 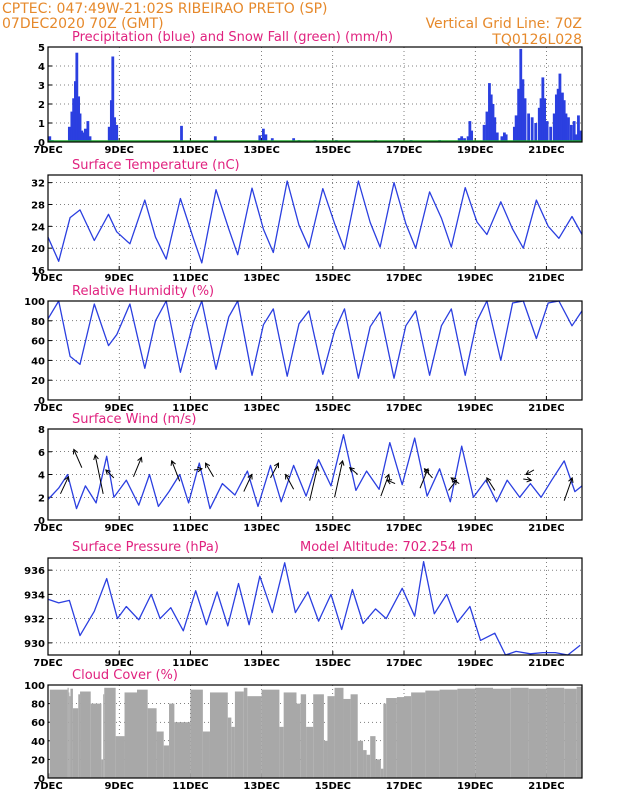 I want to click on y-tick-label: 932, so click(x=34, y=620).